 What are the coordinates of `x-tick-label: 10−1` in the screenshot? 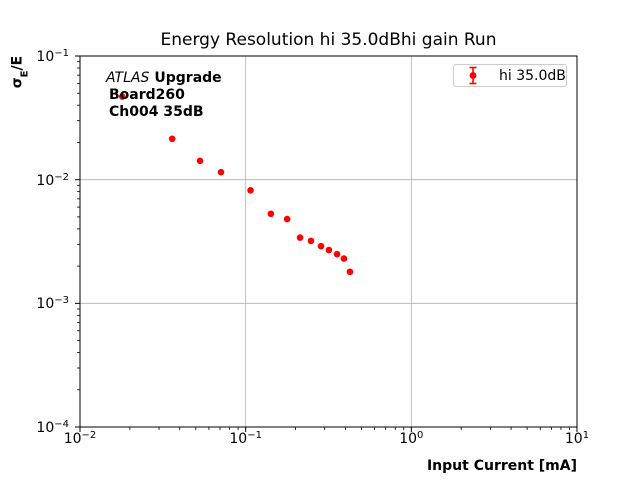 It's located at (245, 438).